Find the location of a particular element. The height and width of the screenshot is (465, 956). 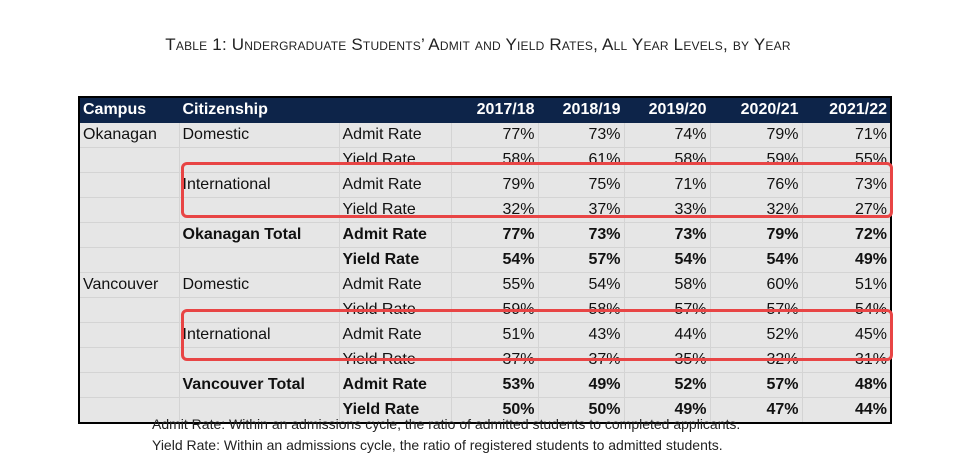

value-cell: 53% is located at coordinates (495, 385).